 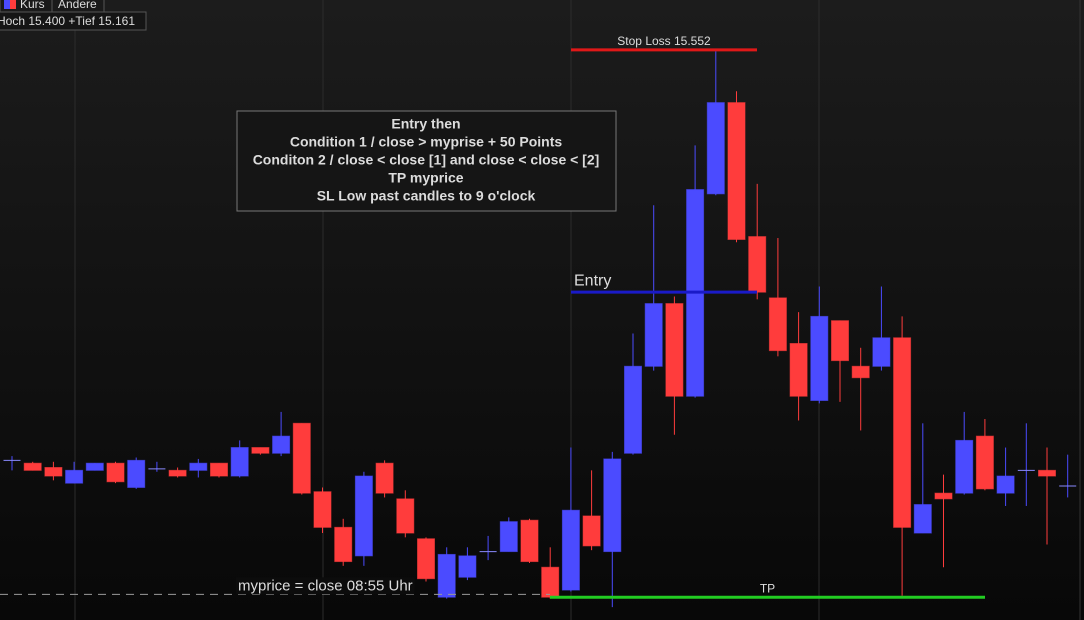 I want to click on label-background, so click(x=325, y=586).